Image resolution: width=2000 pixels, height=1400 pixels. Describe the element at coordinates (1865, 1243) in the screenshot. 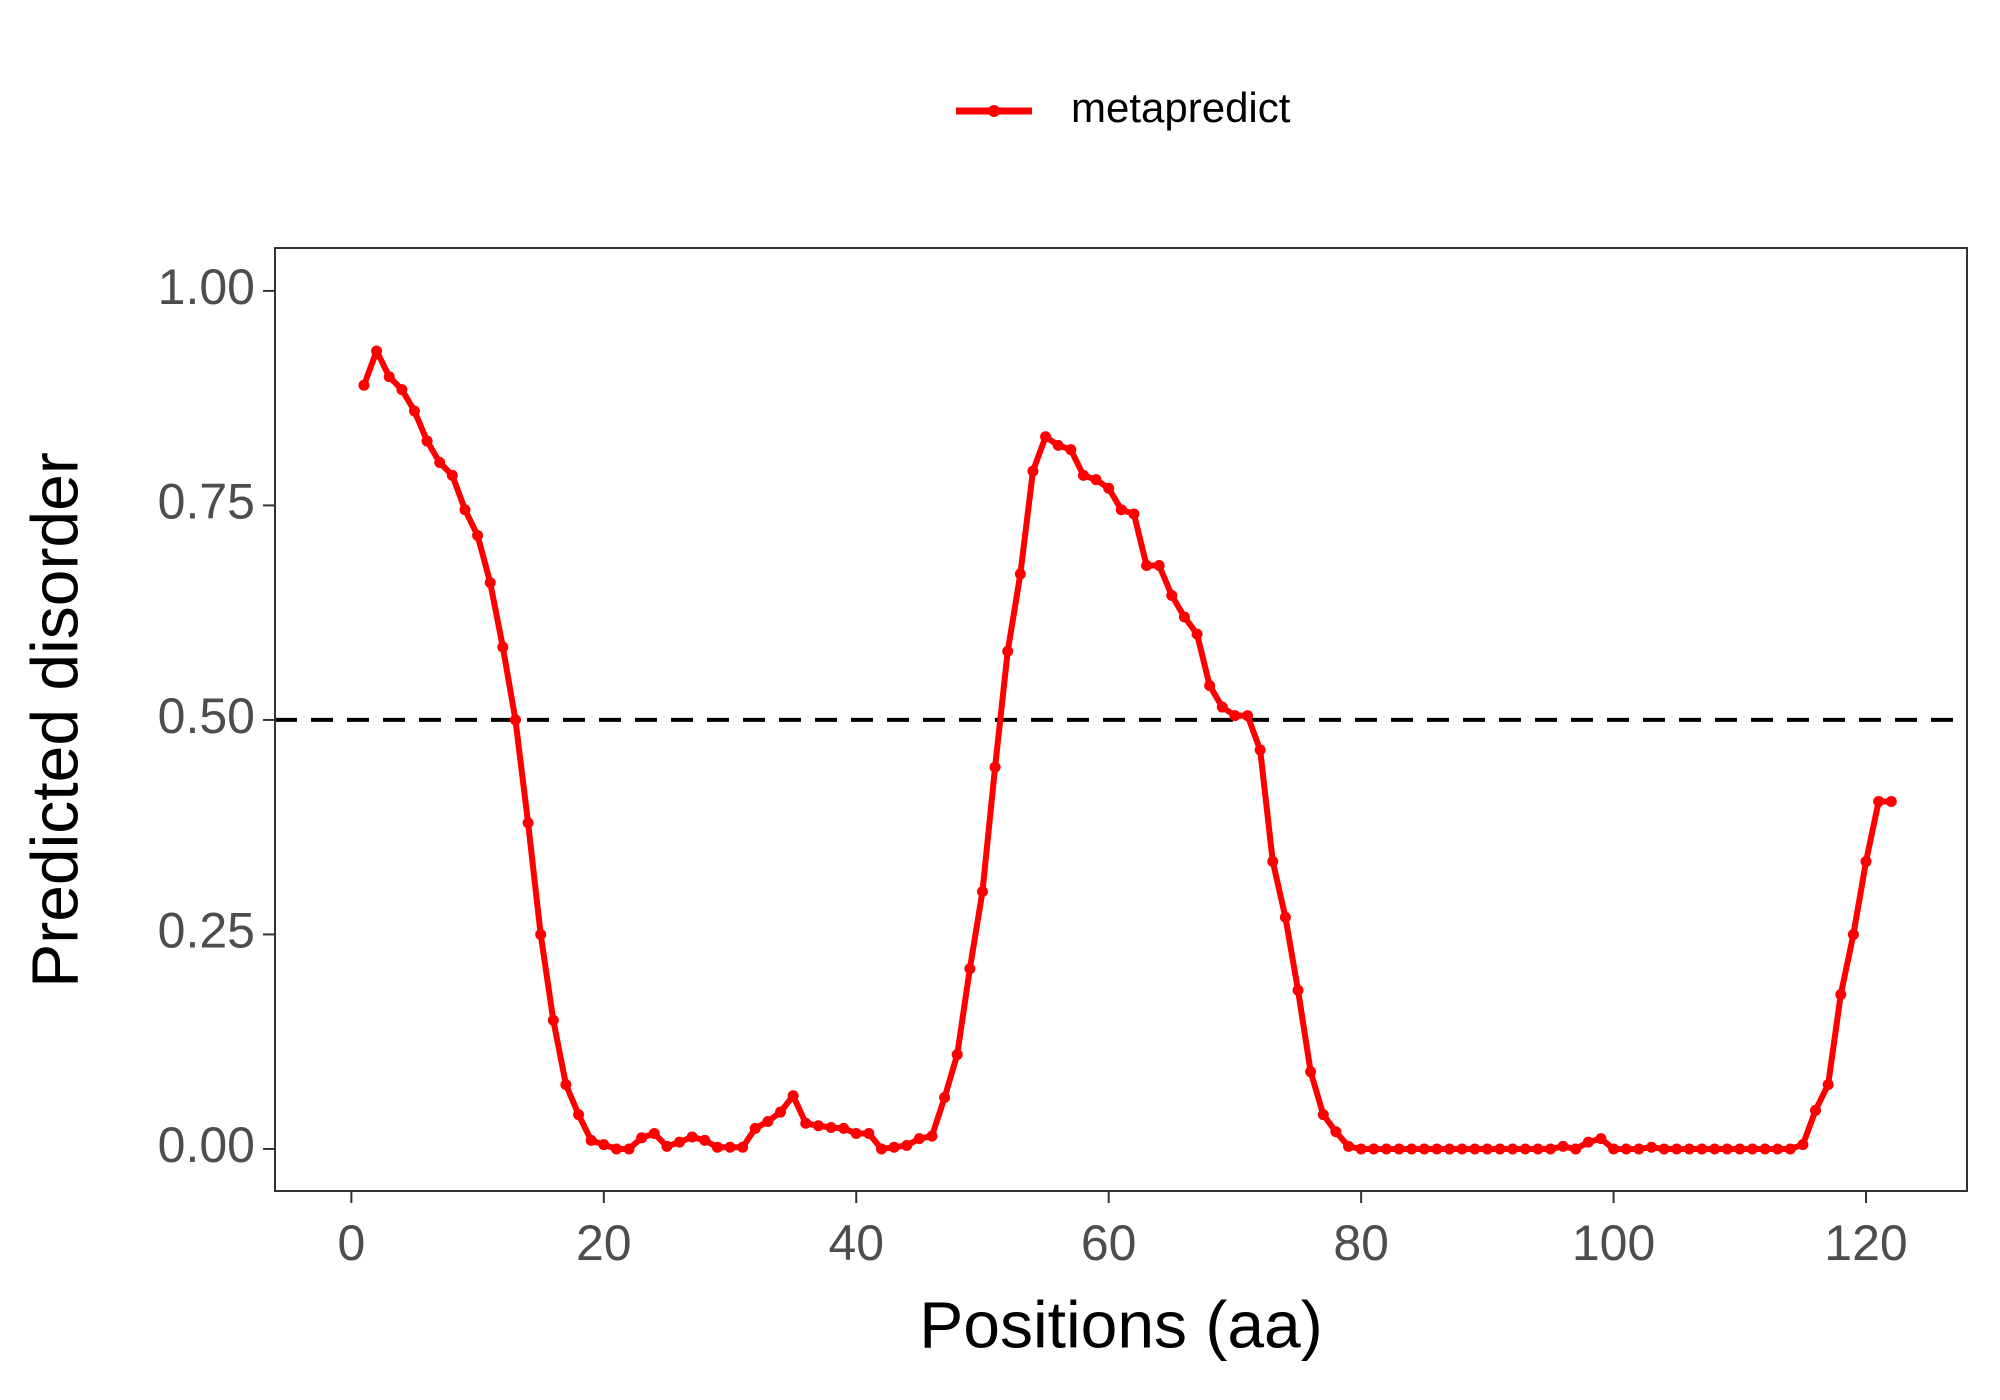

I see `x-tick-label: 120` at that location.